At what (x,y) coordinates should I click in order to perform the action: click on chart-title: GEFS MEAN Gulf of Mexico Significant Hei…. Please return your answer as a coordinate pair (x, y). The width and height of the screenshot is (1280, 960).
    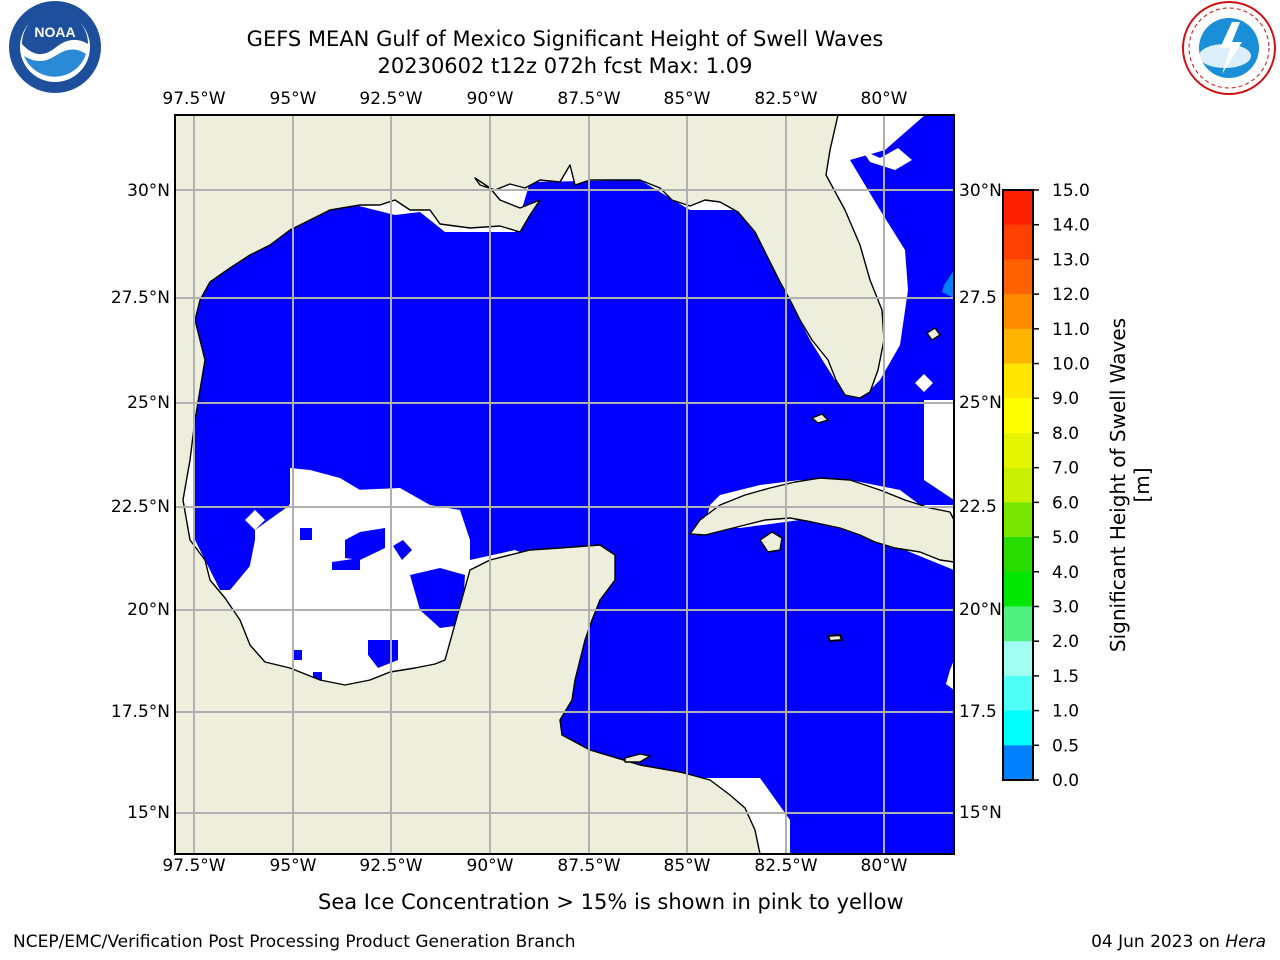
    Looking at the image, I should click on (565, 39).